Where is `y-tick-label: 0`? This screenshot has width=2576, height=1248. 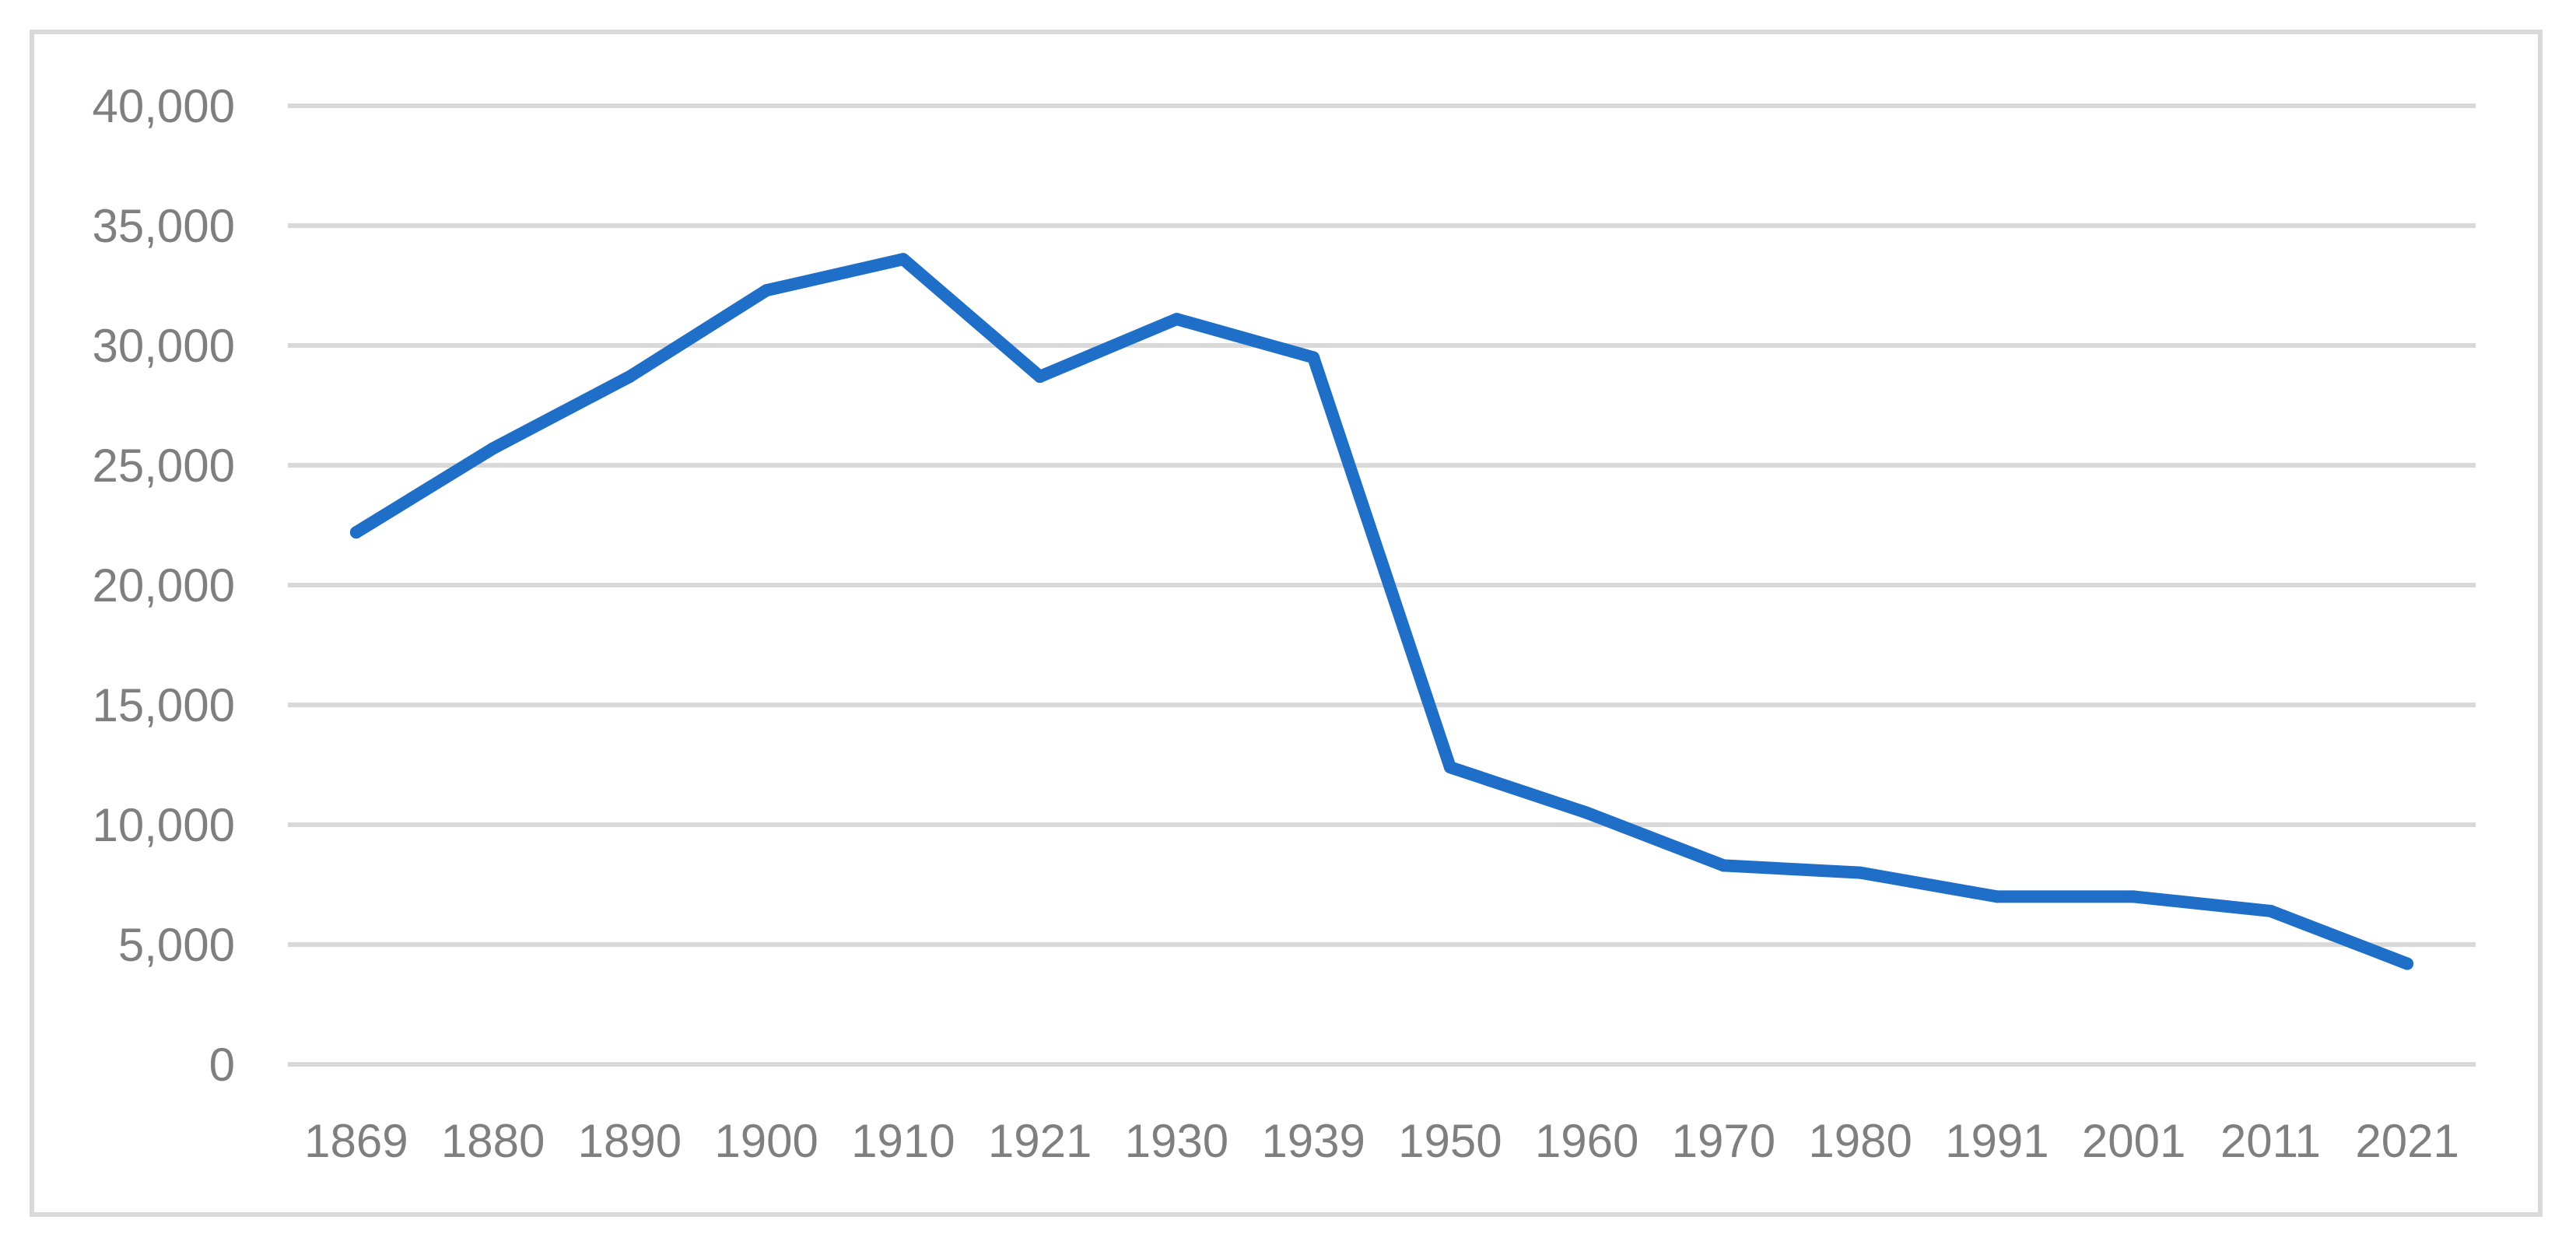 y-tick-label: 0 is located at coordinates (222, 1065).